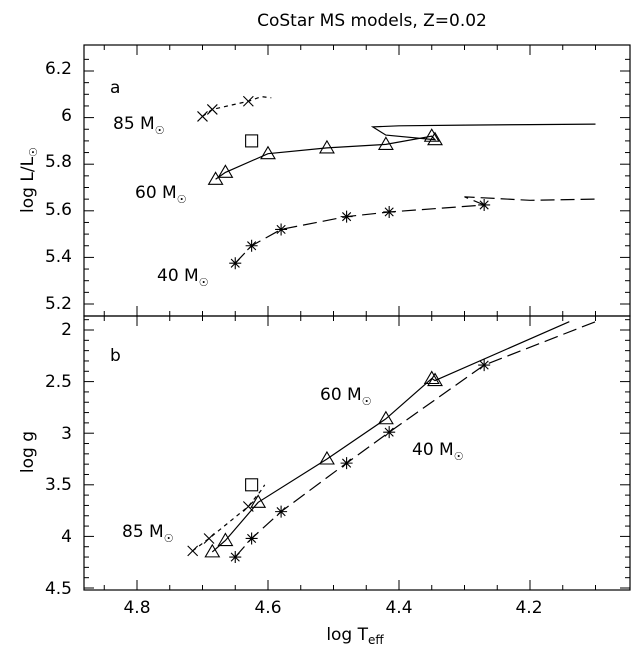 The width and height of the screenshot is (631, 648). What do you see at coordinates (58, 186) in the screenshot?
I see `yticks-panel-a: 5.2 5.4 5.6 5.8 6 6.2` at bounding box center [58, 186].